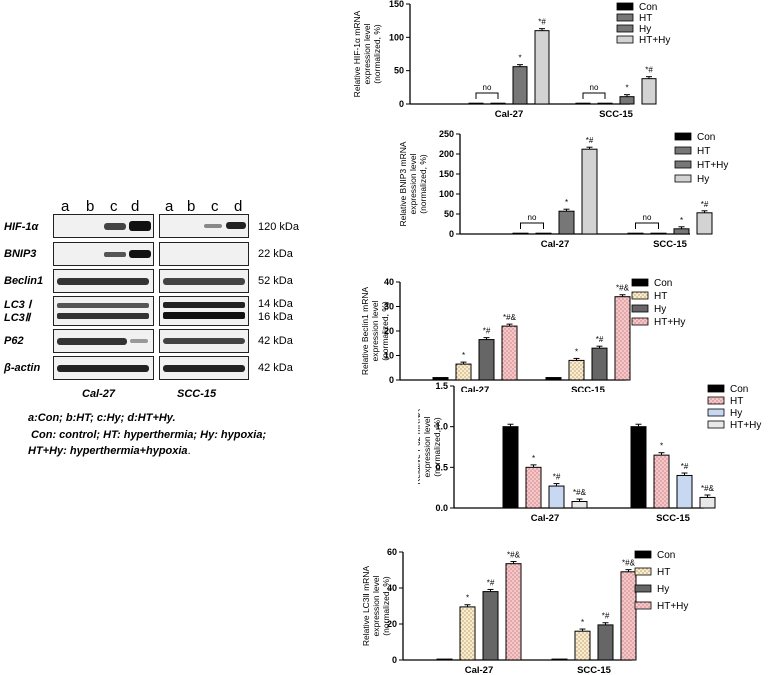  What do you see at coordinates (487, 87) in the screenshot?
I see `comparison-label: no` at bounding box center [487, 87].